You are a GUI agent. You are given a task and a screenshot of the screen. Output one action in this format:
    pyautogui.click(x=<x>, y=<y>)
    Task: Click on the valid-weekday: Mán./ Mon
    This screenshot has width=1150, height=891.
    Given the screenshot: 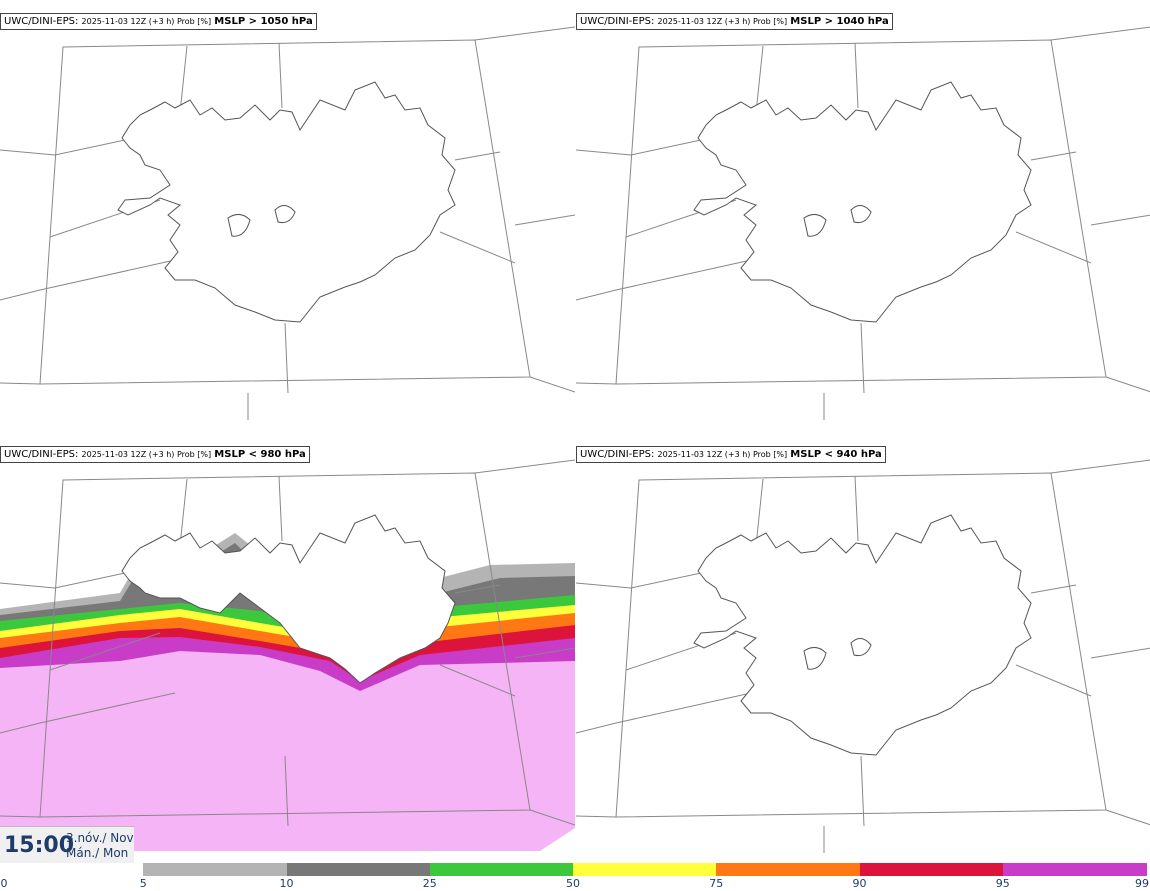 What is the action you would take?
    pyautogui.click(x=97, y=853)
    